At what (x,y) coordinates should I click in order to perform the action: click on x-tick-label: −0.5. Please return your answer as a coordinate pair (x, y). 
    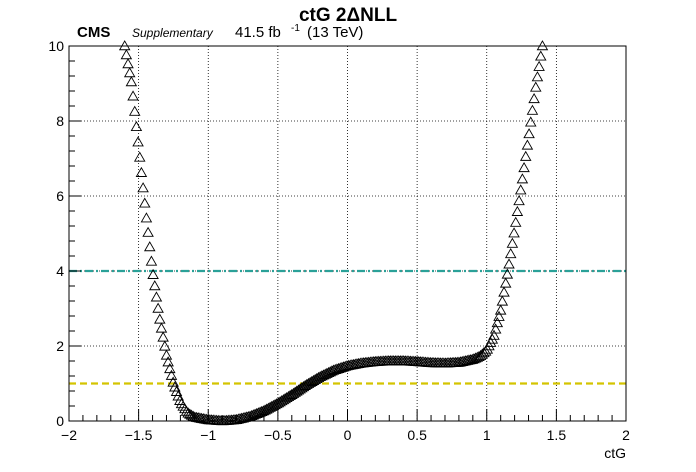
    Looking at the image, I should click on (278, 435).